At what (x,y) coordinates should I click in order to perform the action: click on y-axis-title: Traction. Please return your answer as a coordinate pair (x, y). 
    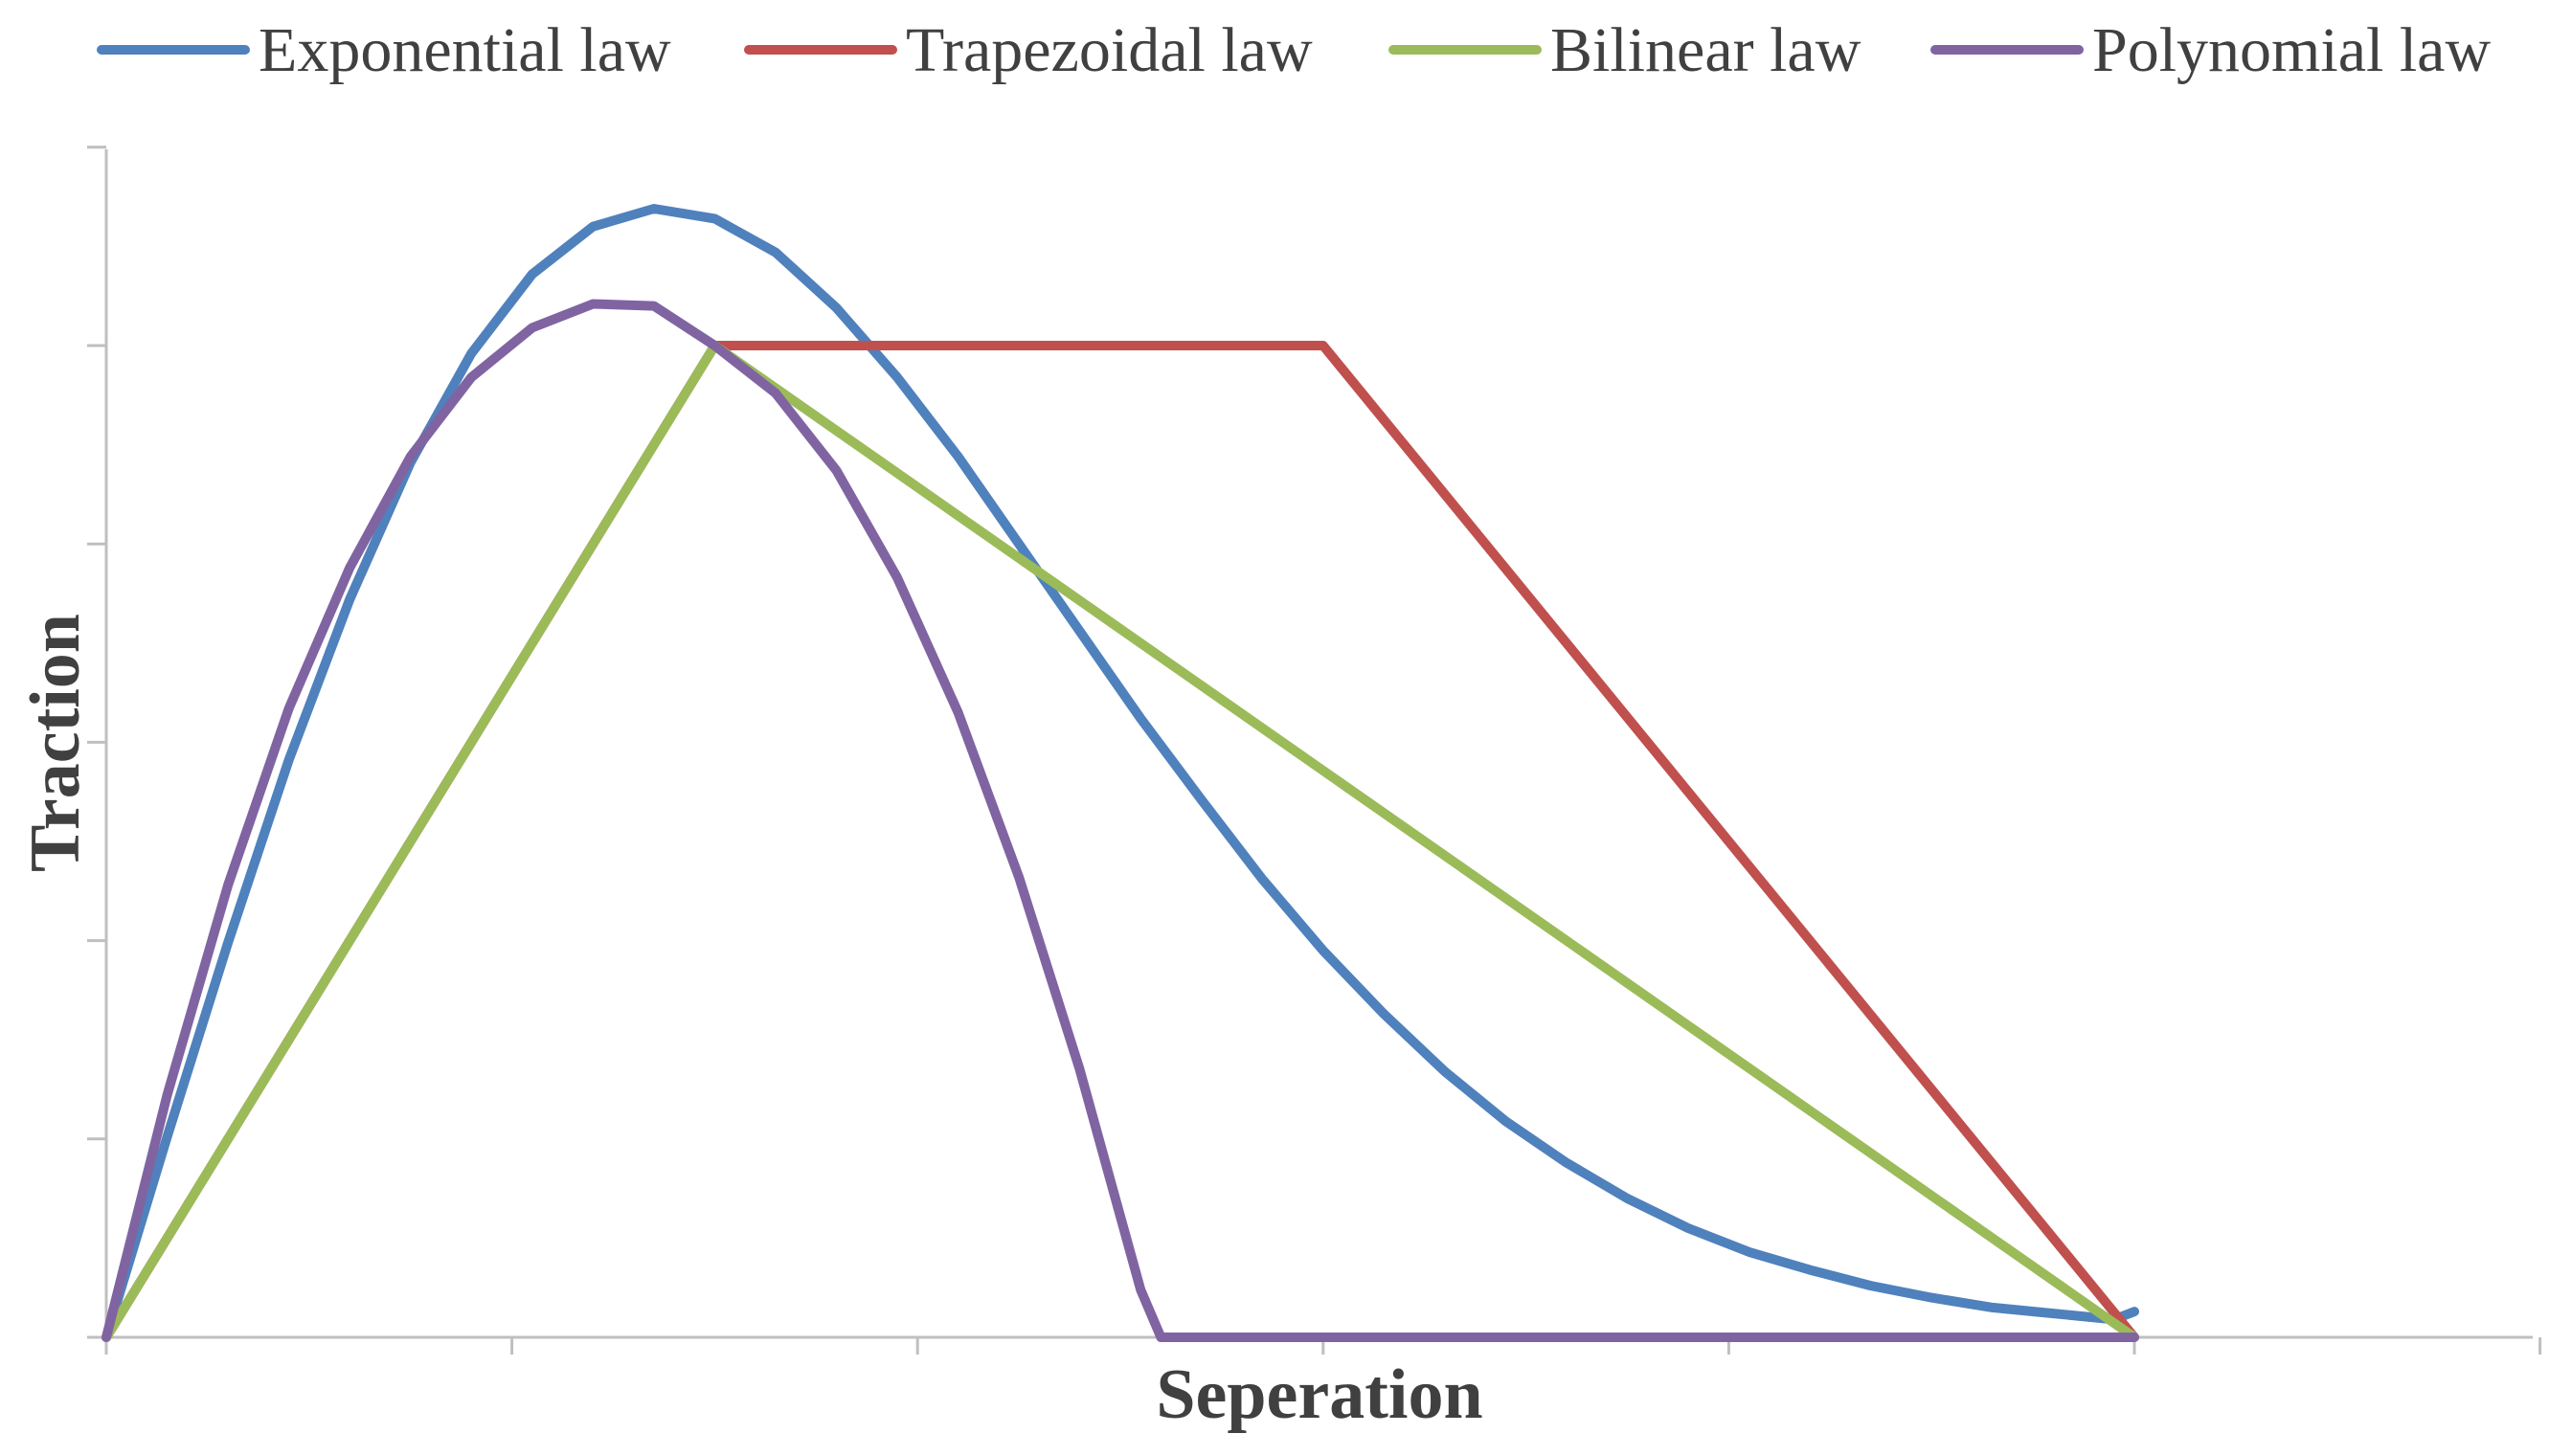
    Looking at the image, I should click on (55, 743).